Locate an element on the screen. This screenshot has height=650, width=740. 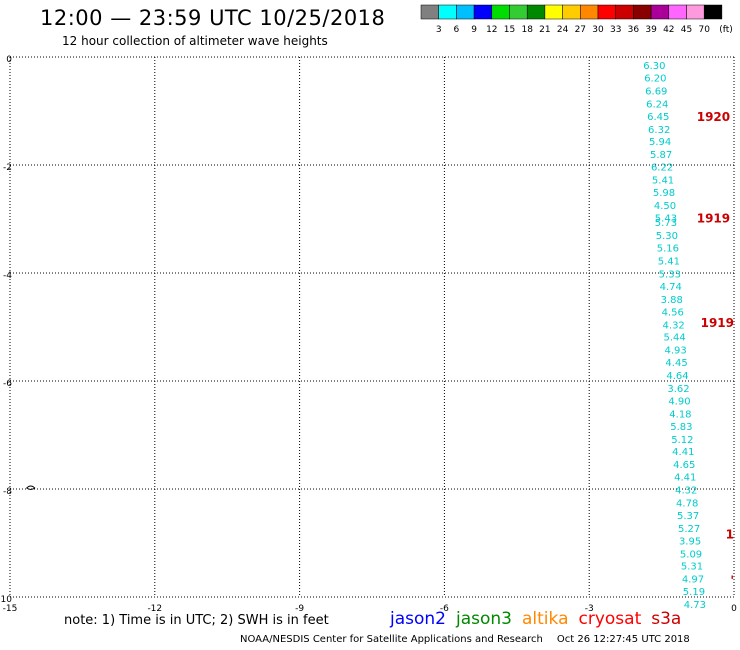
swh-value: 5.98 is located at coordinates (664, 193).